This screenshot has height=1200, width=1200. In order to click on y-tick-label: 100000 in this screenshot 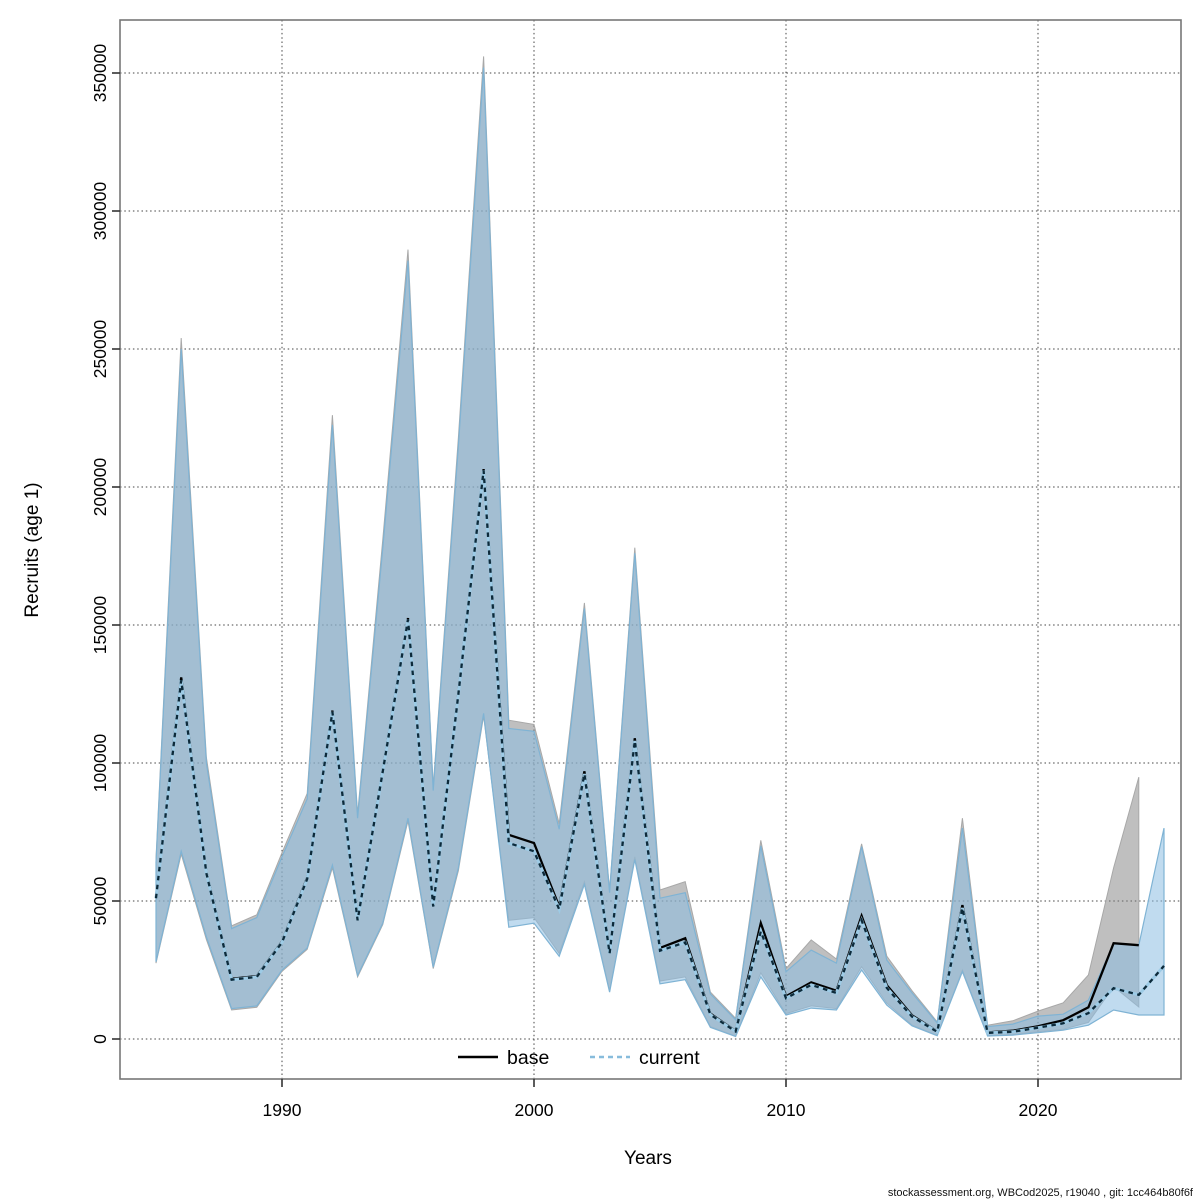, I will do `click(100, 763)`.